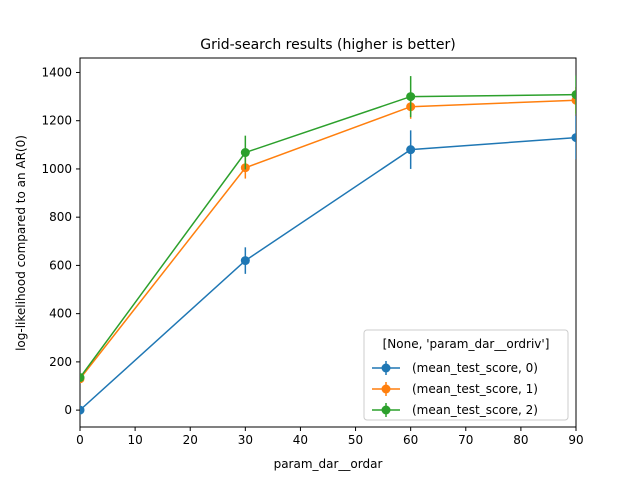 The height and width of the screenshot is (480, 640). I want to click on y-axis-label: log-likelihood compared to an AR(0), so click(21, 243).